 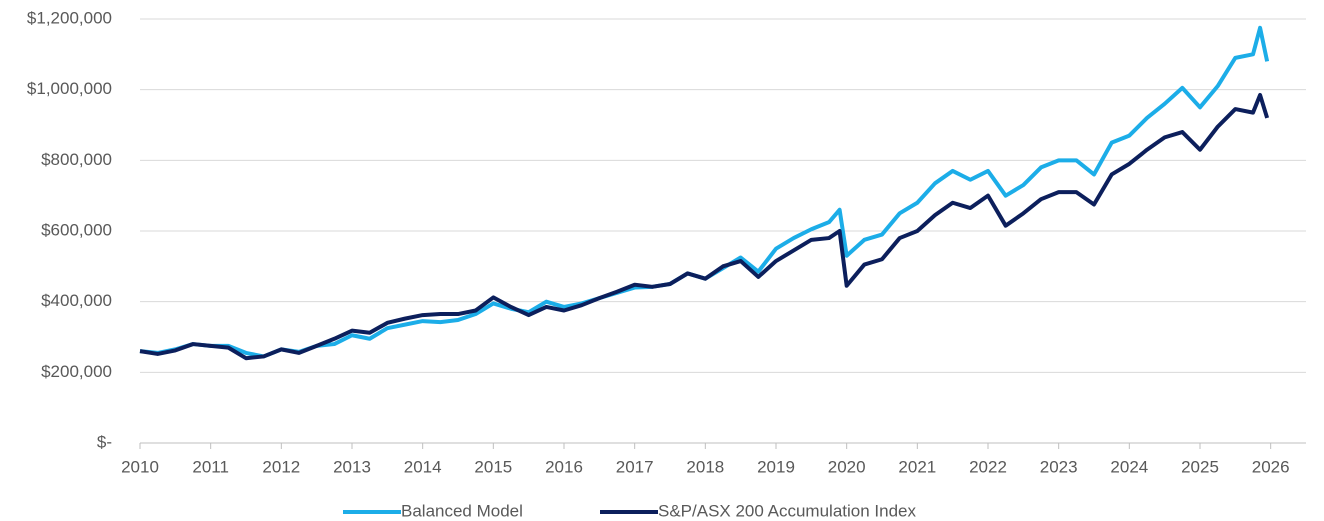 What do you see at coordinates (917, 466) in the screenshot?
I see `x-tick-label: 2021` at bounding box center [917, 466].